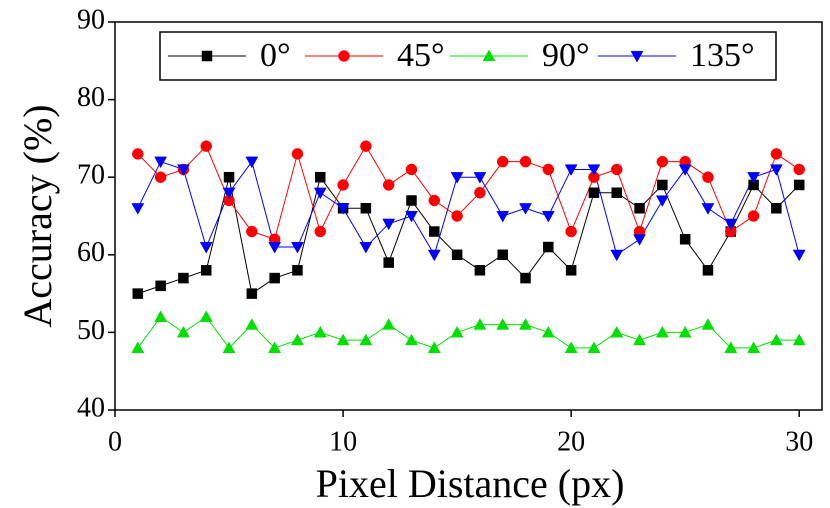 This screenshot has width=830, height=508. I want to click on y-tick-label: 60, so click(91, 252).